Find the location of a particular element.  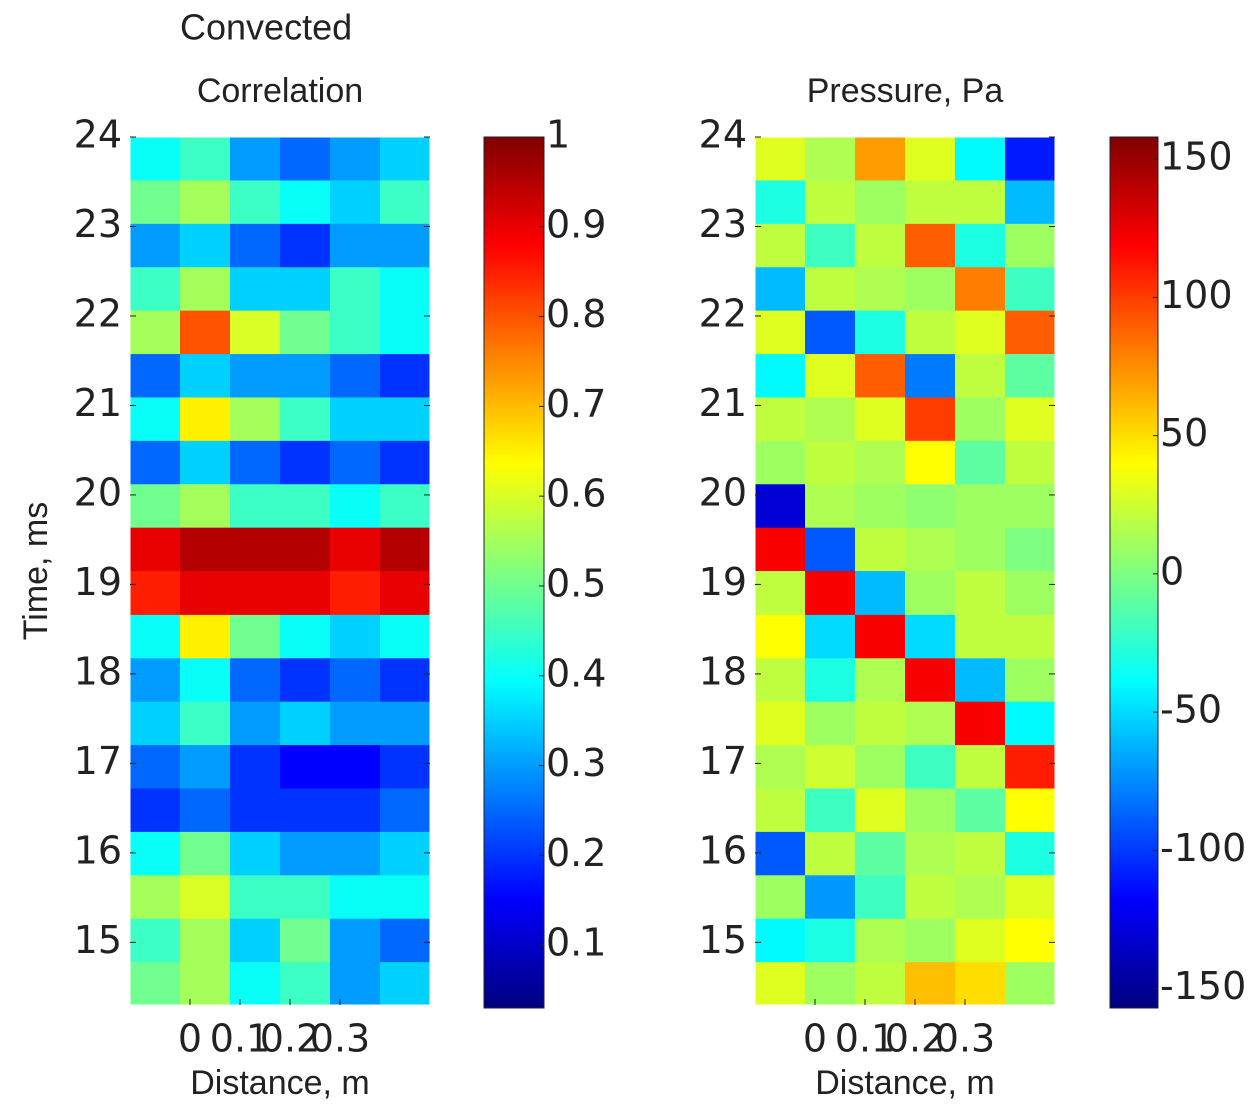

axis-title: Correlation is located at coordinates (280, 91).